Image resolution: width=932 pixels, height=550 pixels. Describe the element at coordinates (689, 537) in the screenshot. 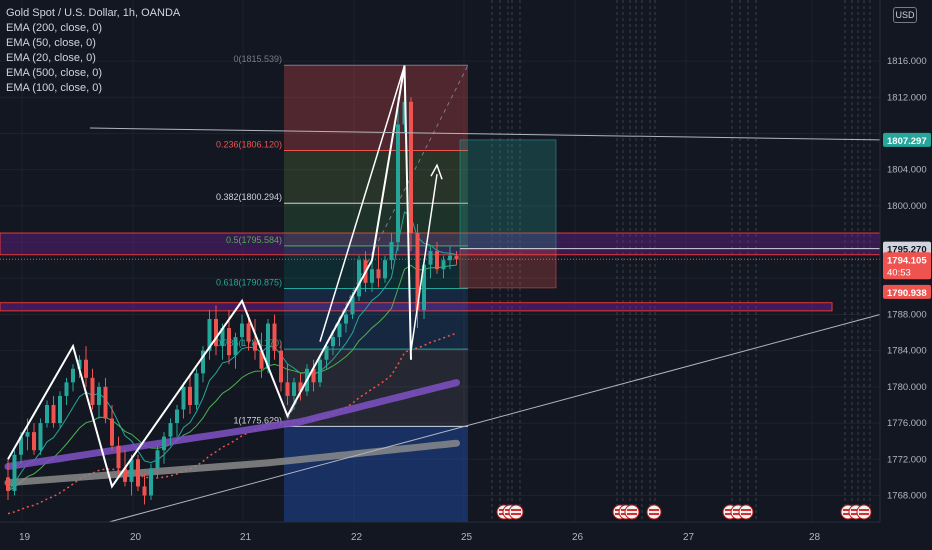

I see `time-tick-label: 27` at that location.